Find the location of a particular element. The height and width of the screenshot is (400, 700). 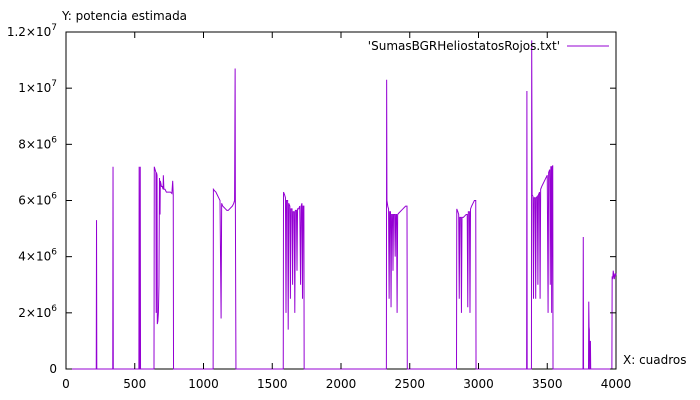

x-tick-label: 2000 is located at coordinates (341, 384).